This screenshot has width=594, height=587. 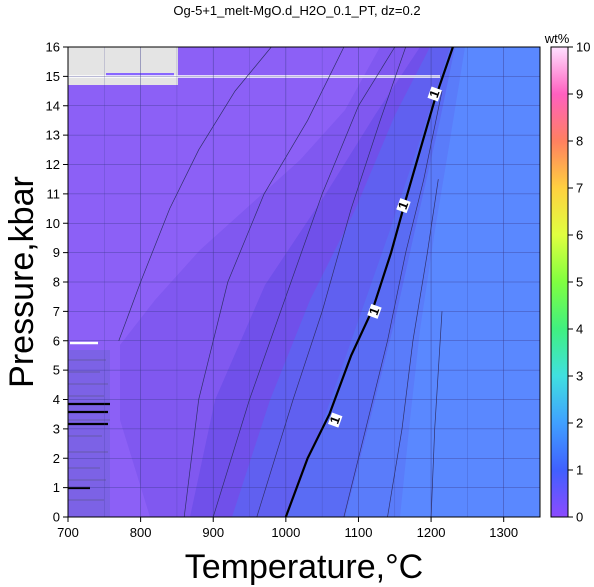 I want to click on y-tick-label: 14, so click(x=53, y=105).